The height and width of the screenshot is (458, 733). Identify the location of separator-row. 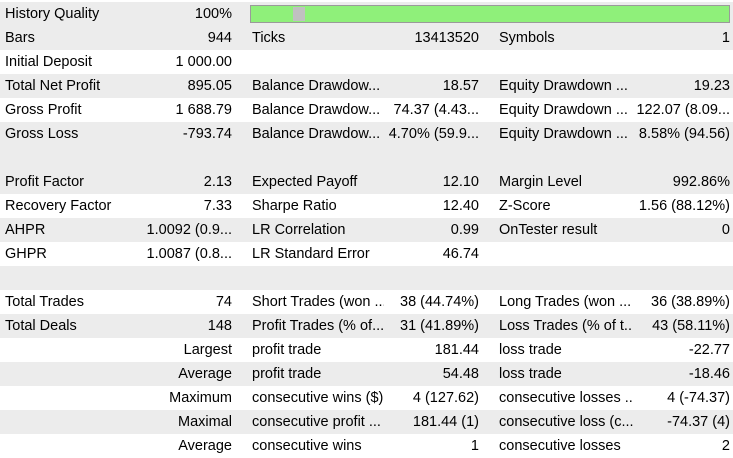
(366, 278).